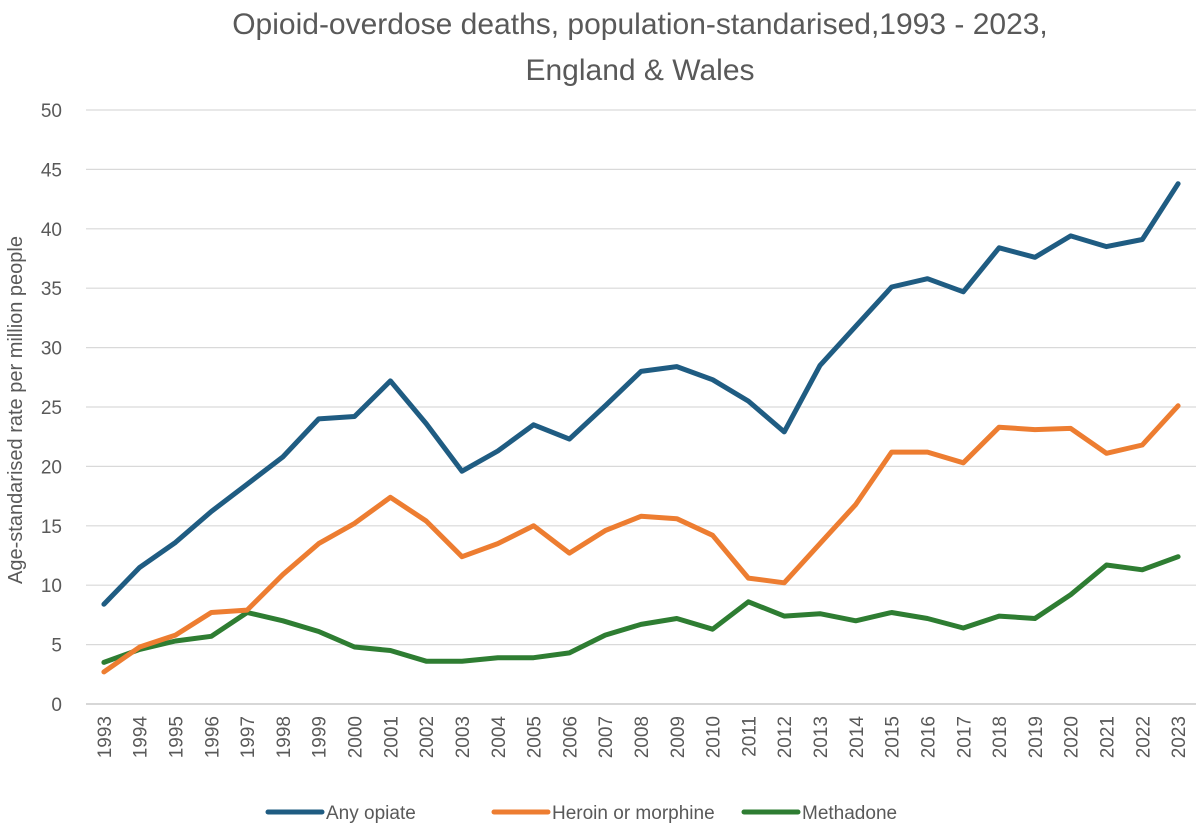 Image resolution: width=1200 pixels, height=831 pixels. I want to click on legend-item-any-opiate: Any opiate, so click(340, 813).